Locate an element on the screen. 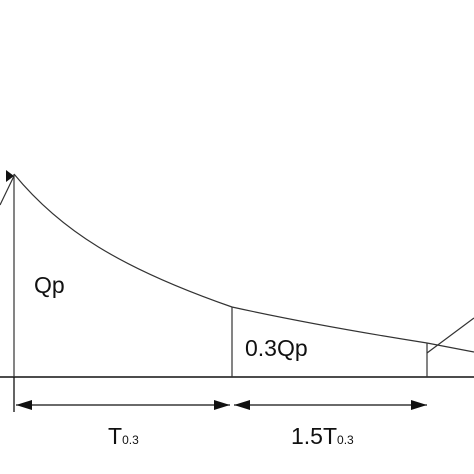 This screenshot has width=474, height=474. peak-label: Qp is located at coordinates (49, 285).